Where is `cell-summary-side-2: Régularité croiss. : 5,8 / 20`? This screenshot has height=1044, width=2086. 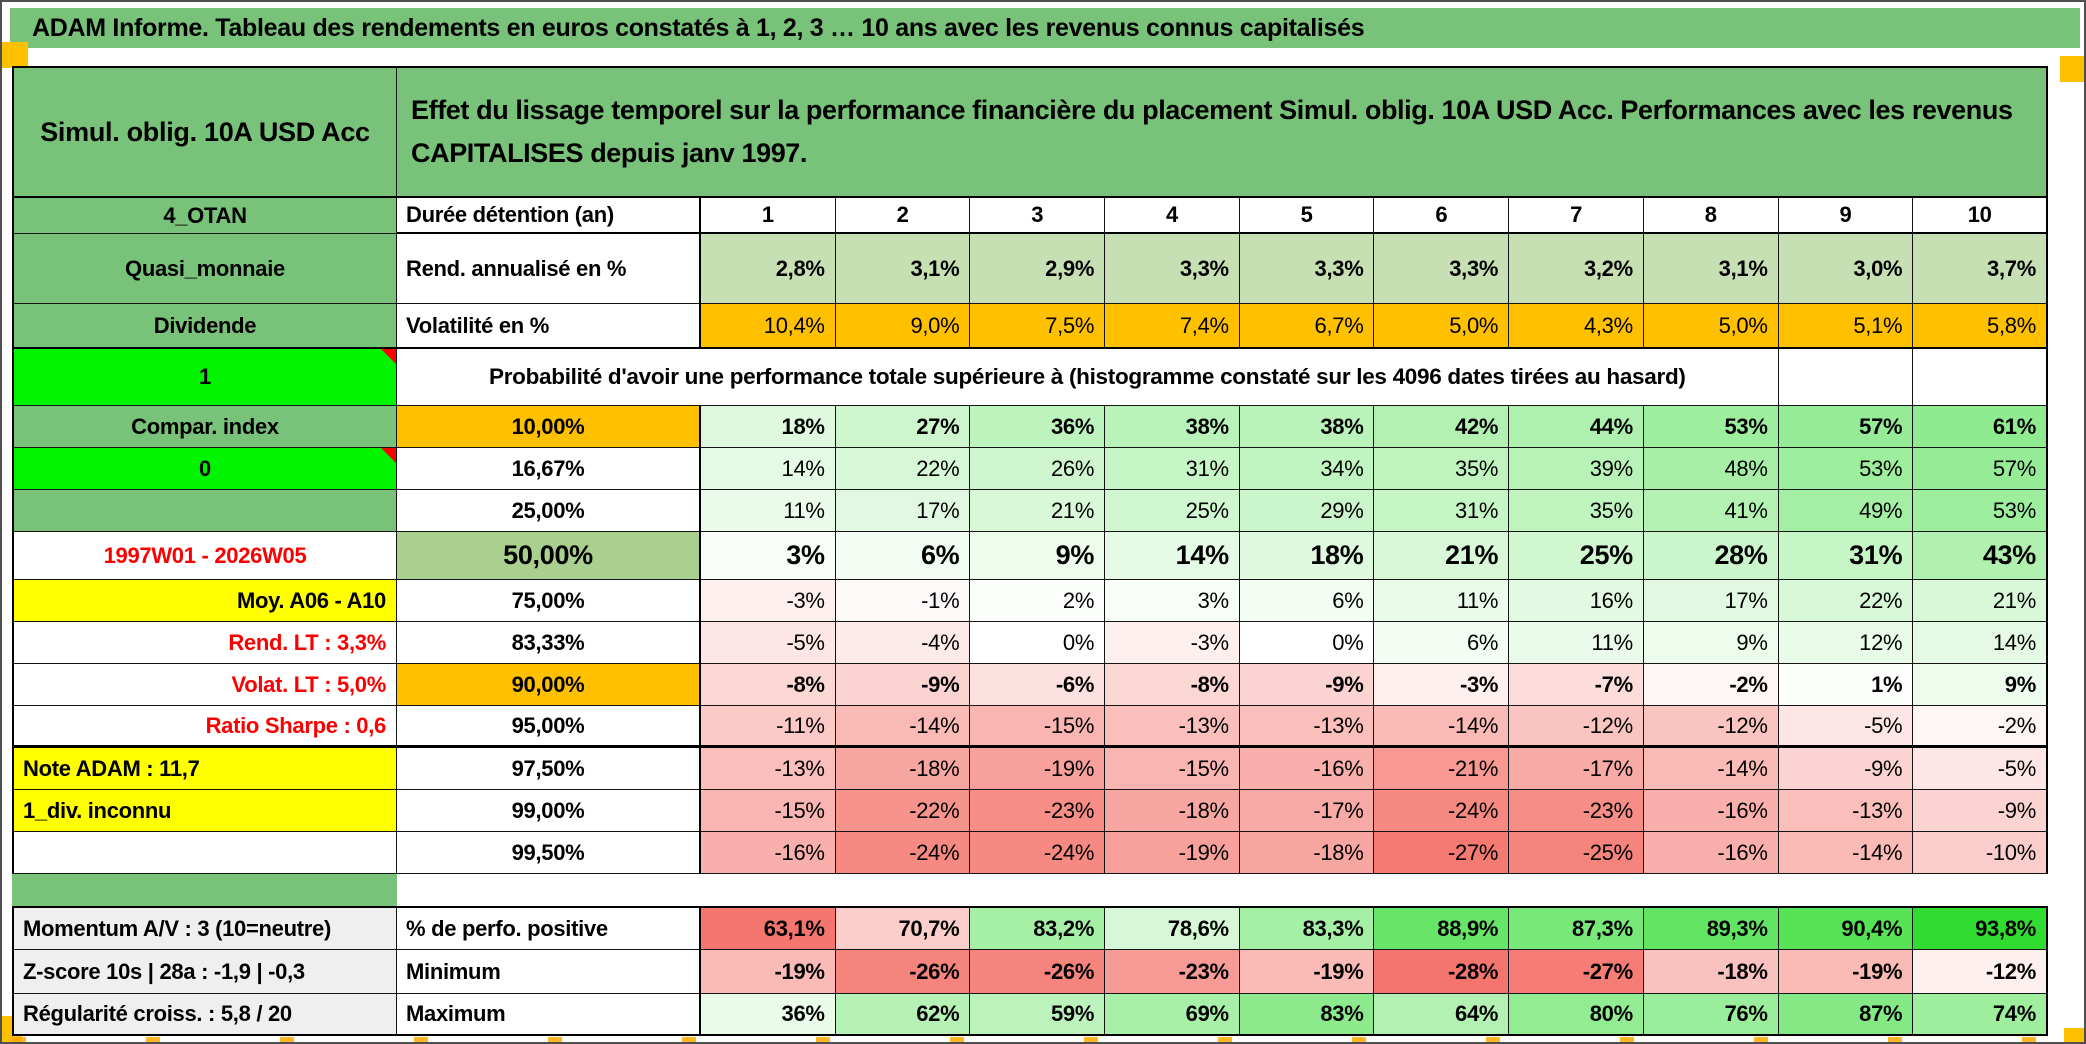 cell-summary-side-2: Régularité croiss. : 5,8 / 20 is located at coordinates (204, 1015).